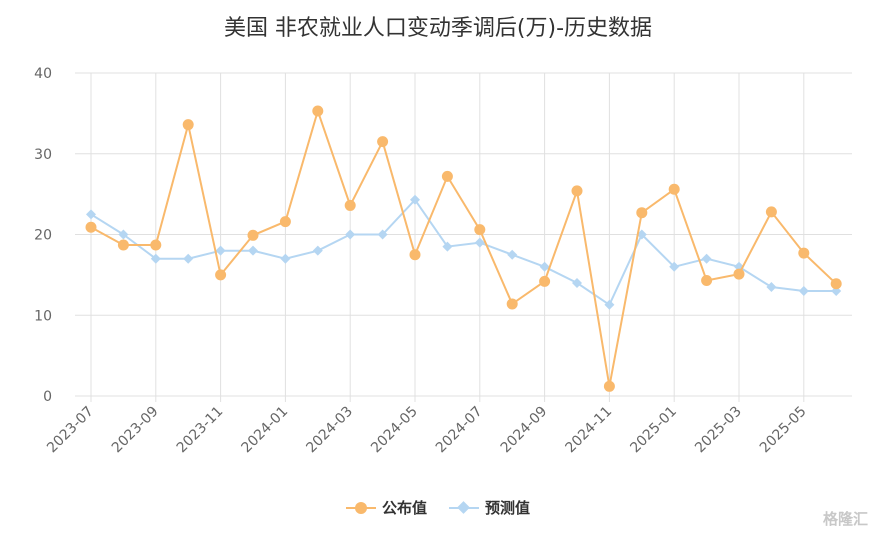  Describe the element at coordinates (70, 430) in the screenshot. I see `x-tick-label: 2023-07` at that location.